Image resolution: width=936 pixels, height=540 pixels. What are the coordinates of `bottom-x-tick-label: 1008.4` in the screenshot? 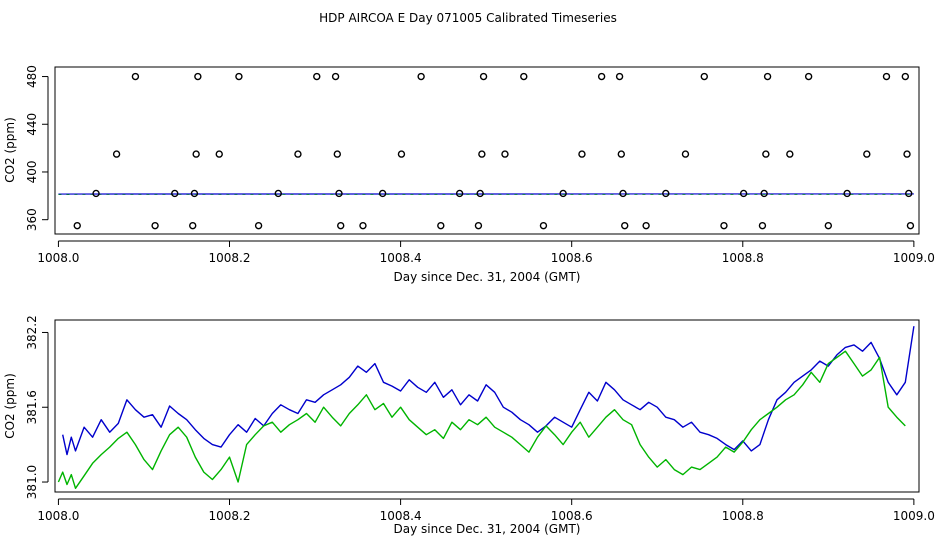 It's located at (401, 516).